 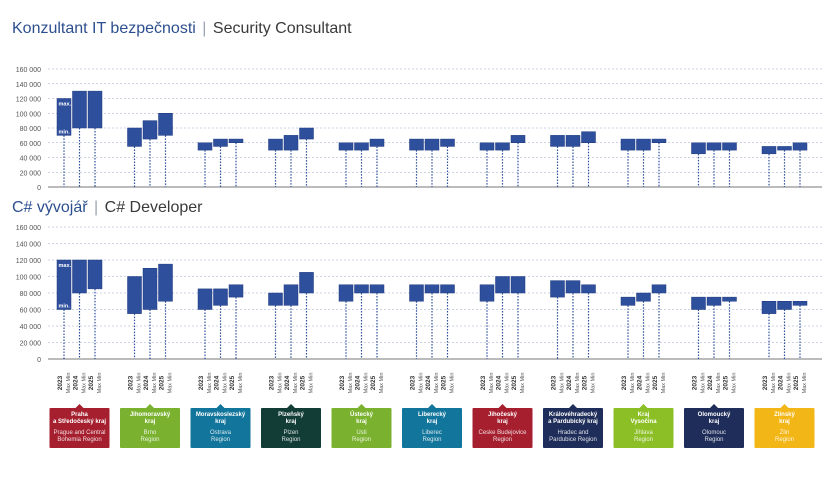 What do you see at coordinates (362, 414) in the screenshot?
I see `region-name-cz: Ústecký` at bounding box center [362, 414].